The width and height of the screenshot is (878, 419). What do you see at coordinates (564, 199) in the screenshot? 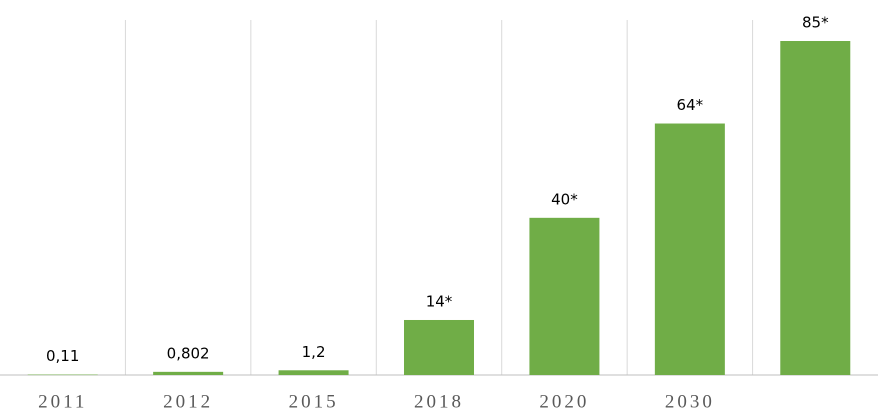
I see `data-label: 40*` at bounding box center [564, 199].